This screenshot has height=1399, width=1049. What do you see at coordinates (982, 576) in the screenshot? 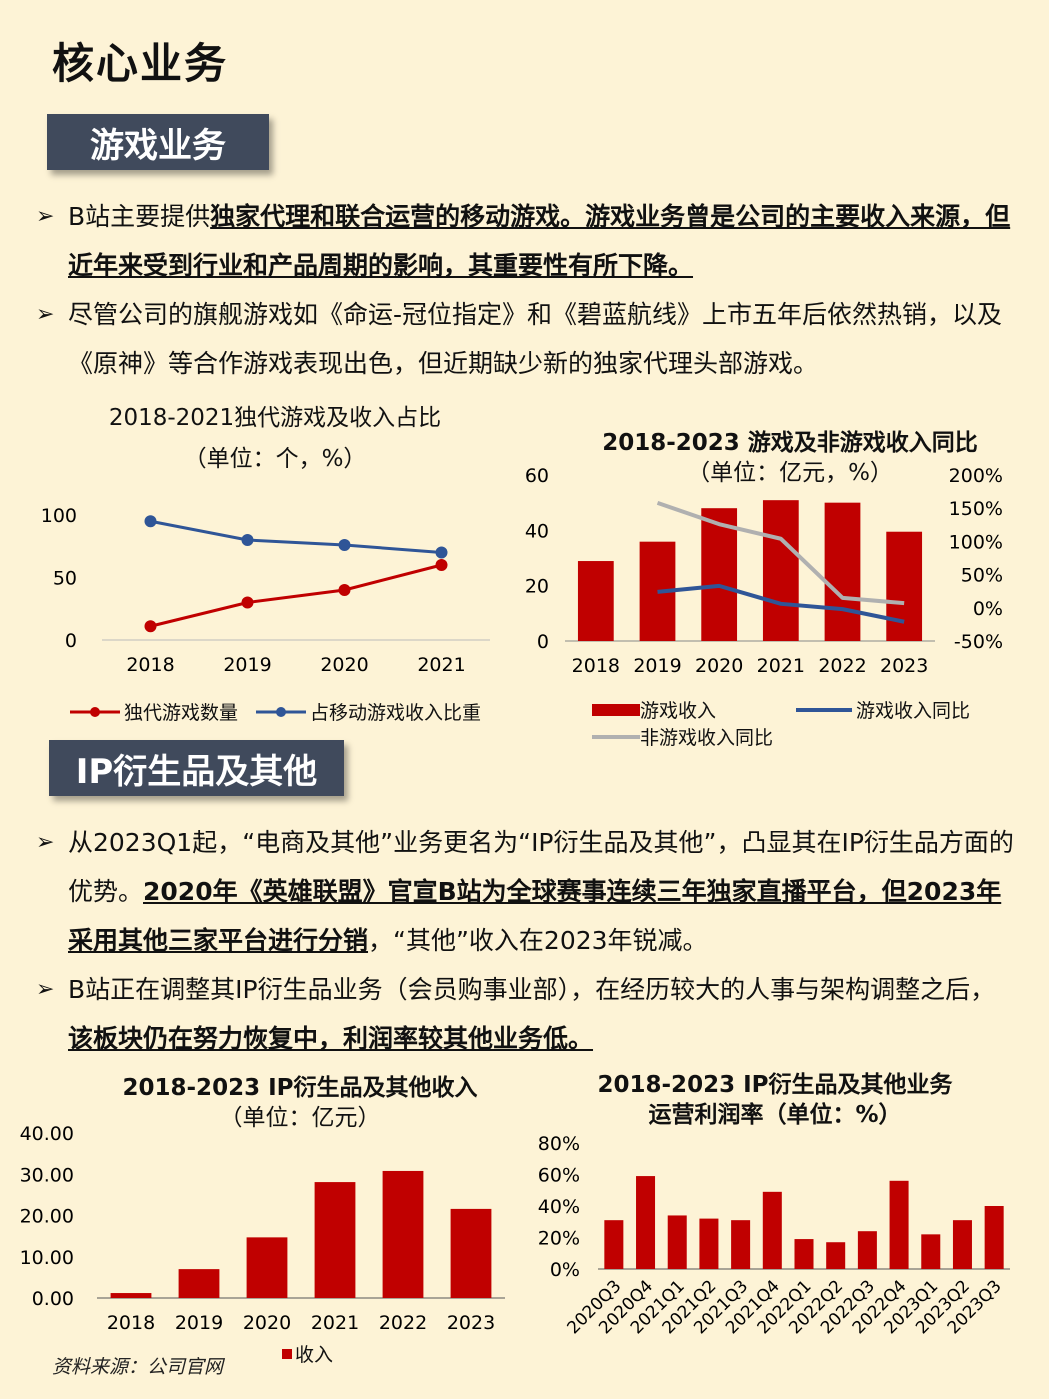
I see `y-tick-label-right: 50%` at bounding box center [982, 576].